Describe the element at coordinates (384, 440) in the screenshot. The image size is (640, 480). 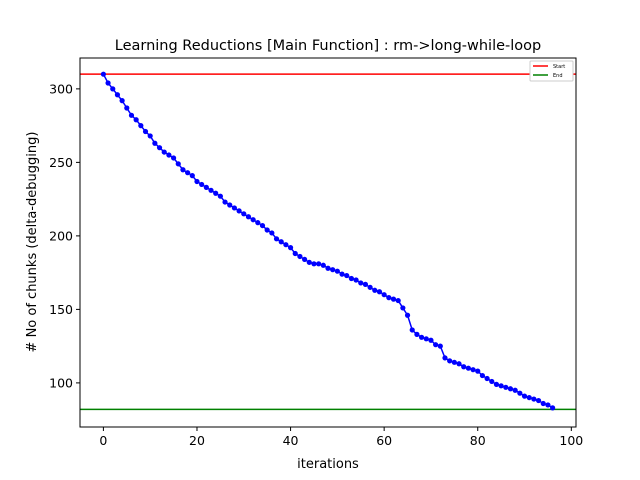
I see `x-tick-label: 60` at that location.